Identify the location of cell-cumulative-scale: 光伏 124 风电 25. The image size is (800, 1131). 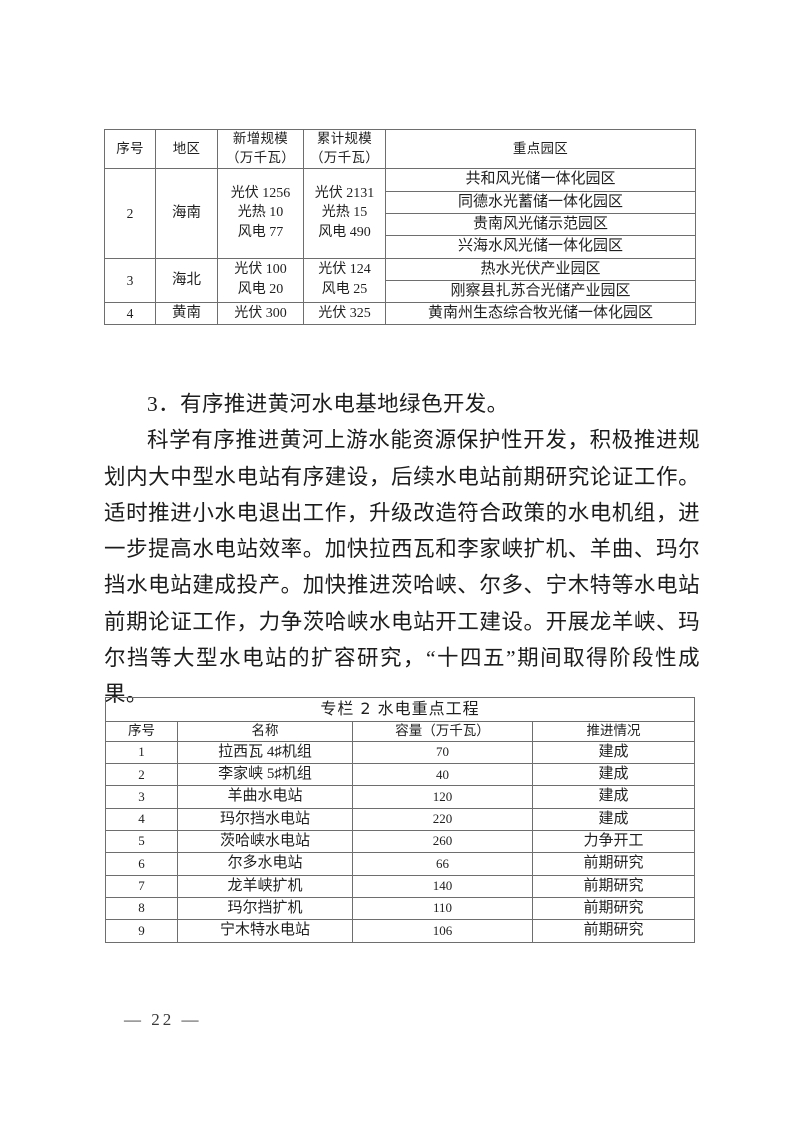
(344, 280).